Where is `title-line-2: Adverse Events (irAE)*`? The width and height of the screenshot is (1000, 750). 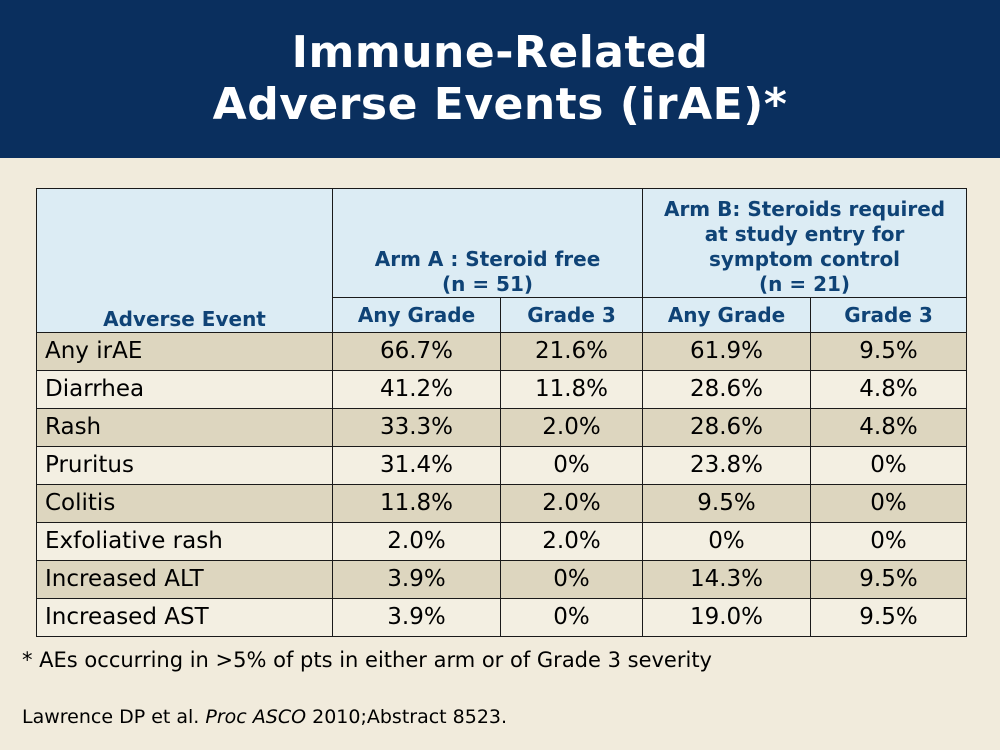 title-line-2: Adverse Events (irAE)* is located at coordinates (500, 104).